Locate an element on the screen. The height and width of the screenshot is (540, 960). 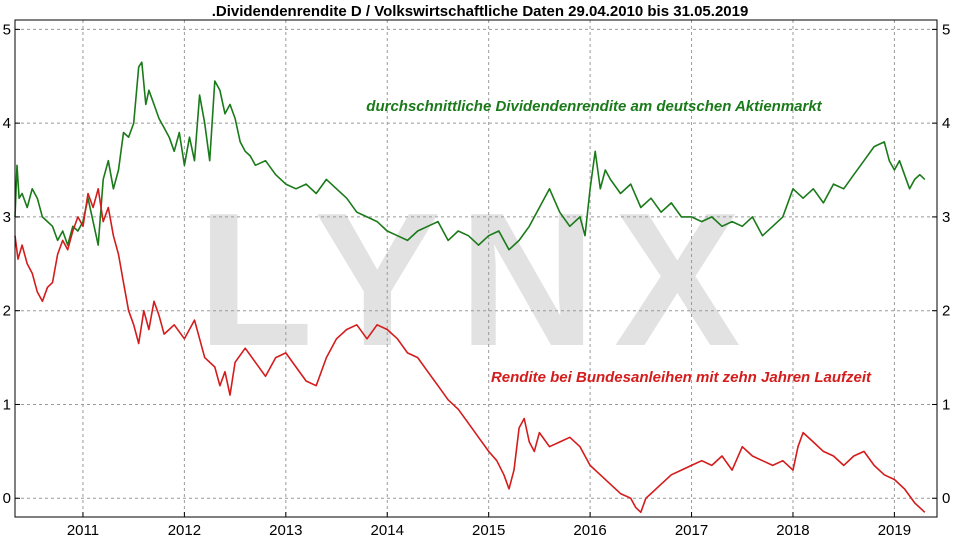
y-tick-label-left-1: 1 is located at coordinates (7, 404).